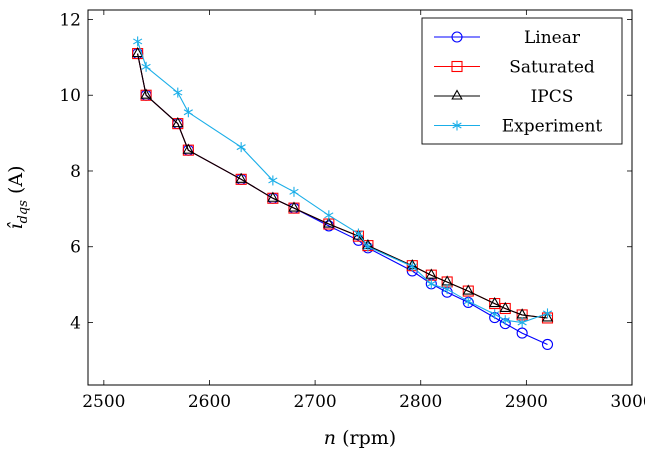 The width and height of the screenshot is (645, 452). I want to click on x-tick-label: 2500, so click(103, 402).